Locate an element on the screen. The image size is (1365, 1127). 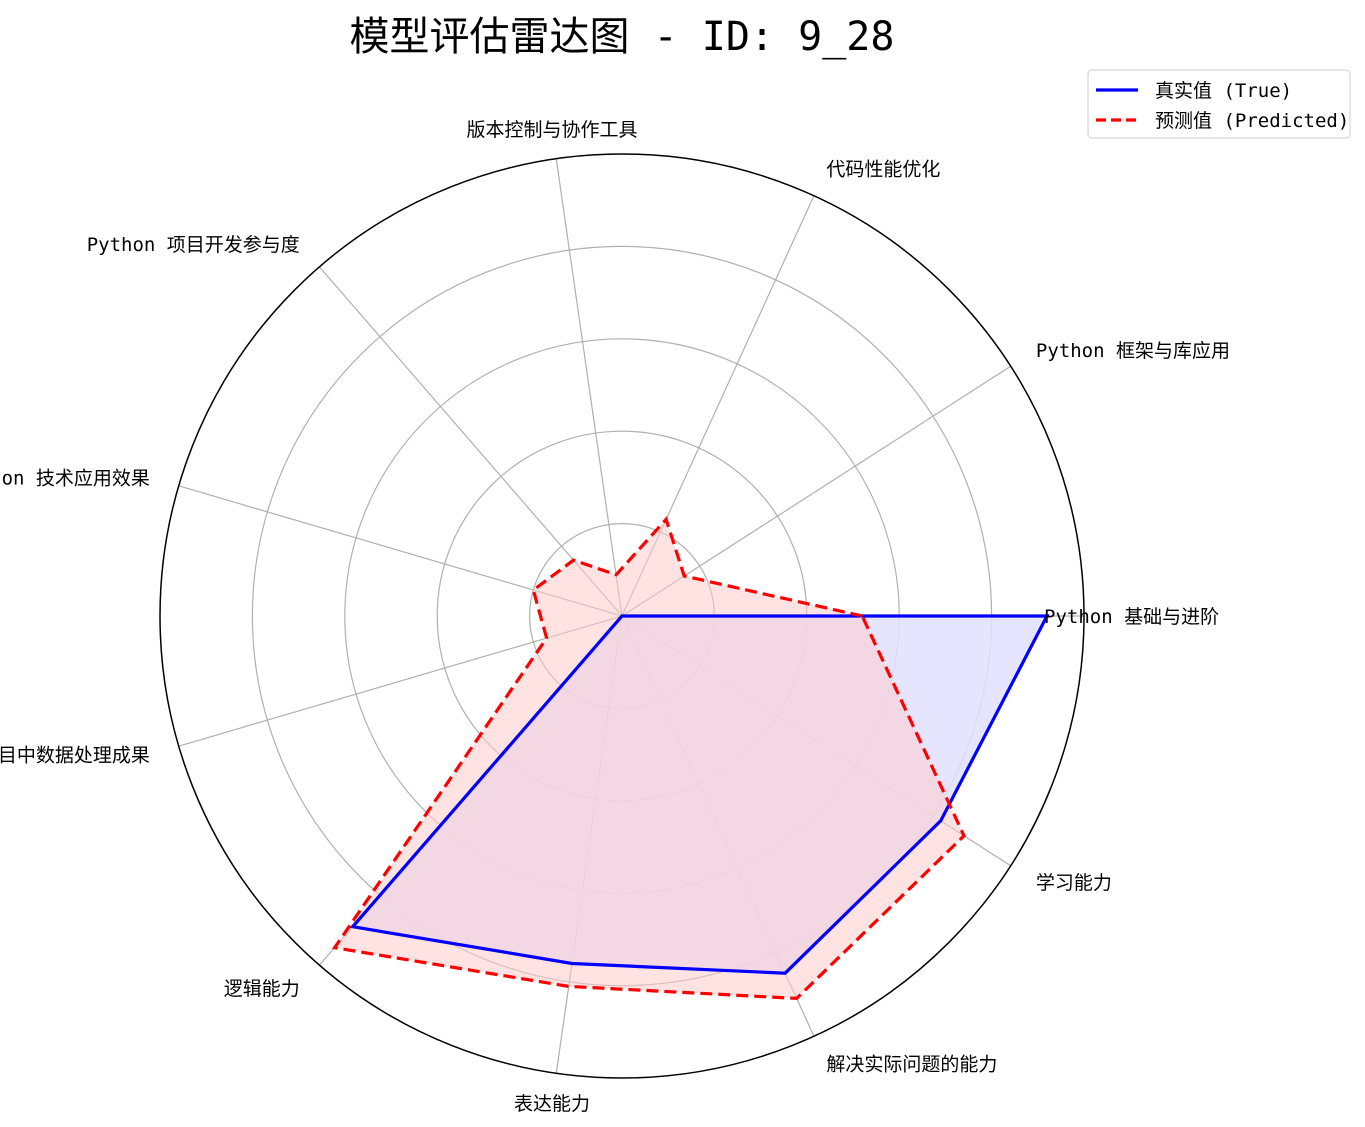
legend-label: 预测值 (Predicted) is located at coordinates (1252, 121).